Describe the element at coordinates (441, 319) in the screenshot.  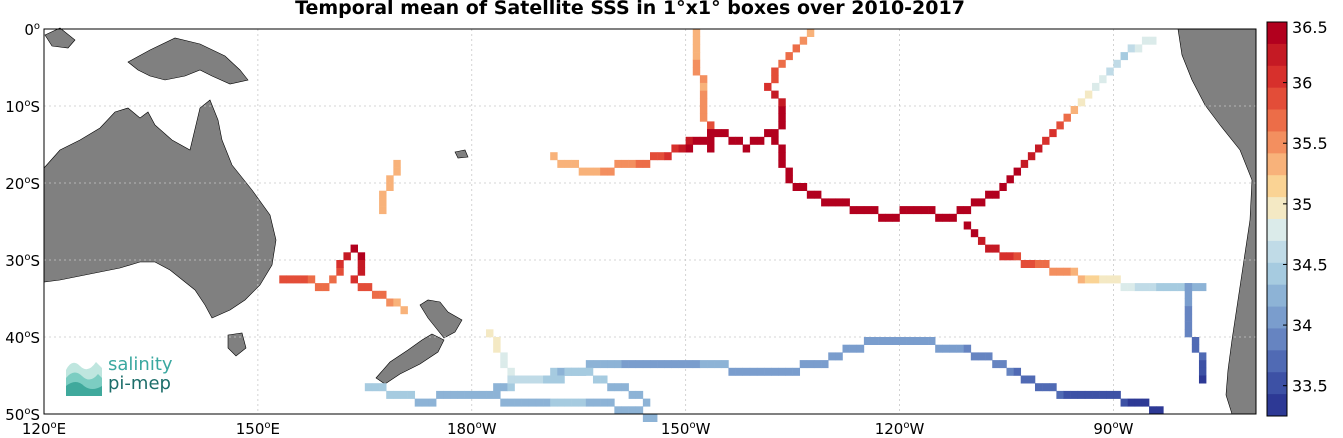
I see `new-zealand-north` at that location.